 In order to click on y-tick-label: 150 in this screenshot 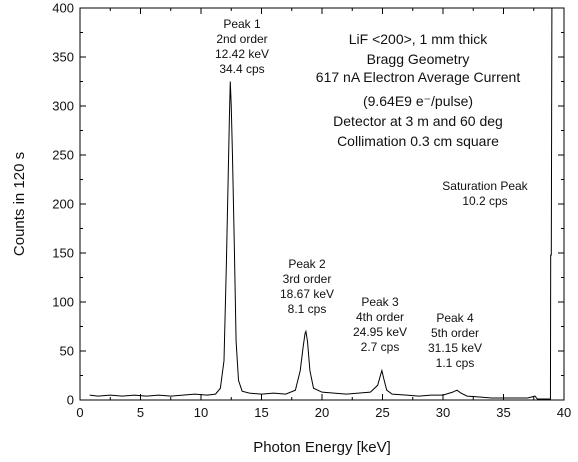, I will do `click(63, 253)`.